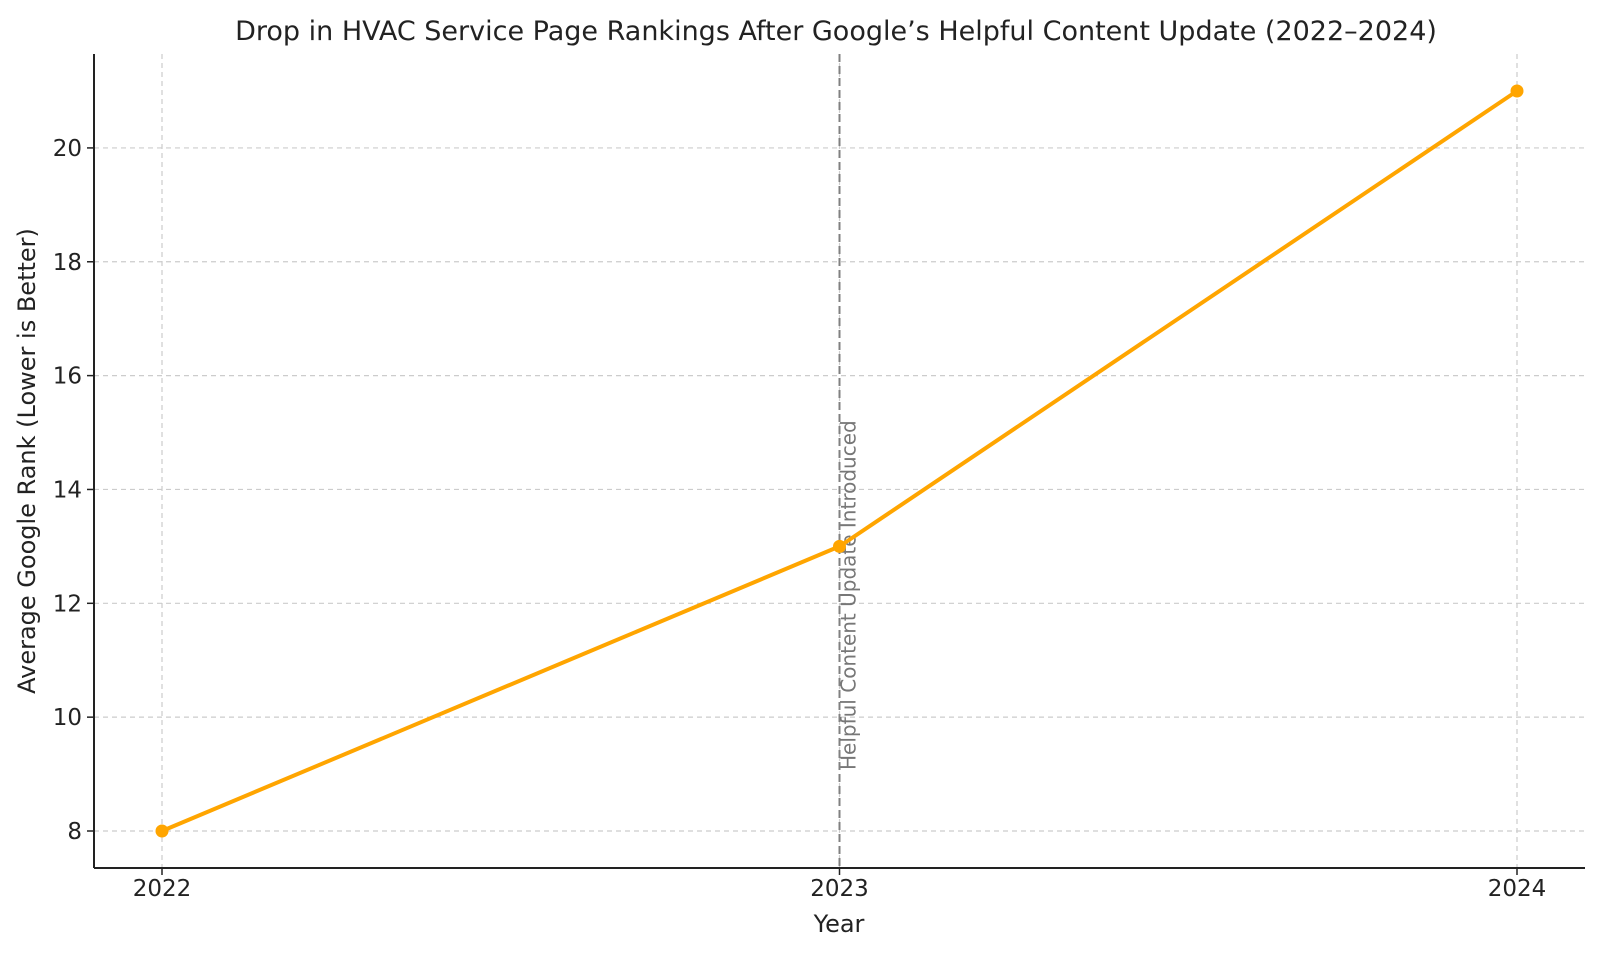 This screenshot has height=954, width=1600. I want to click on x-tick-label: 2022, so click(162, 889).